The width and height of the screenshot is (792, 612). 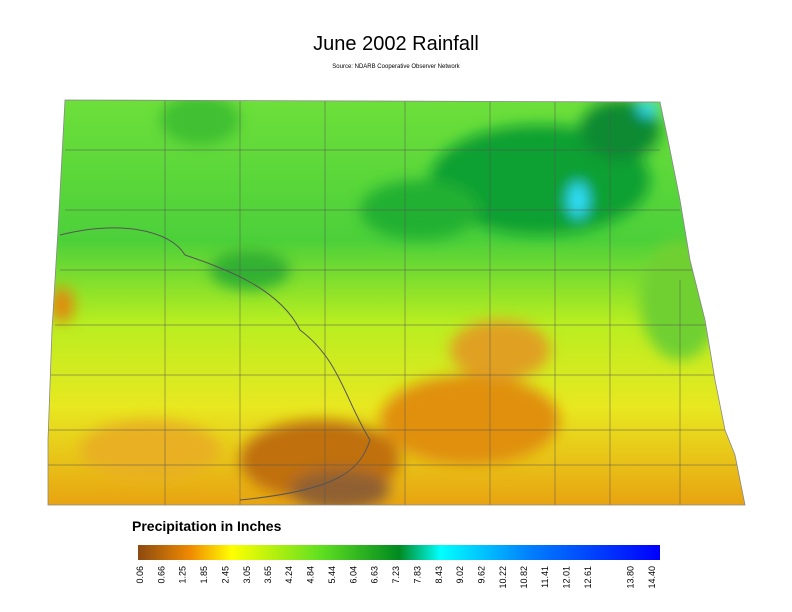 What do you see at coordinates (545, 577) in the screenshot?
I see `legend-tick-label: 11.41` at bounding box center [545, 577].